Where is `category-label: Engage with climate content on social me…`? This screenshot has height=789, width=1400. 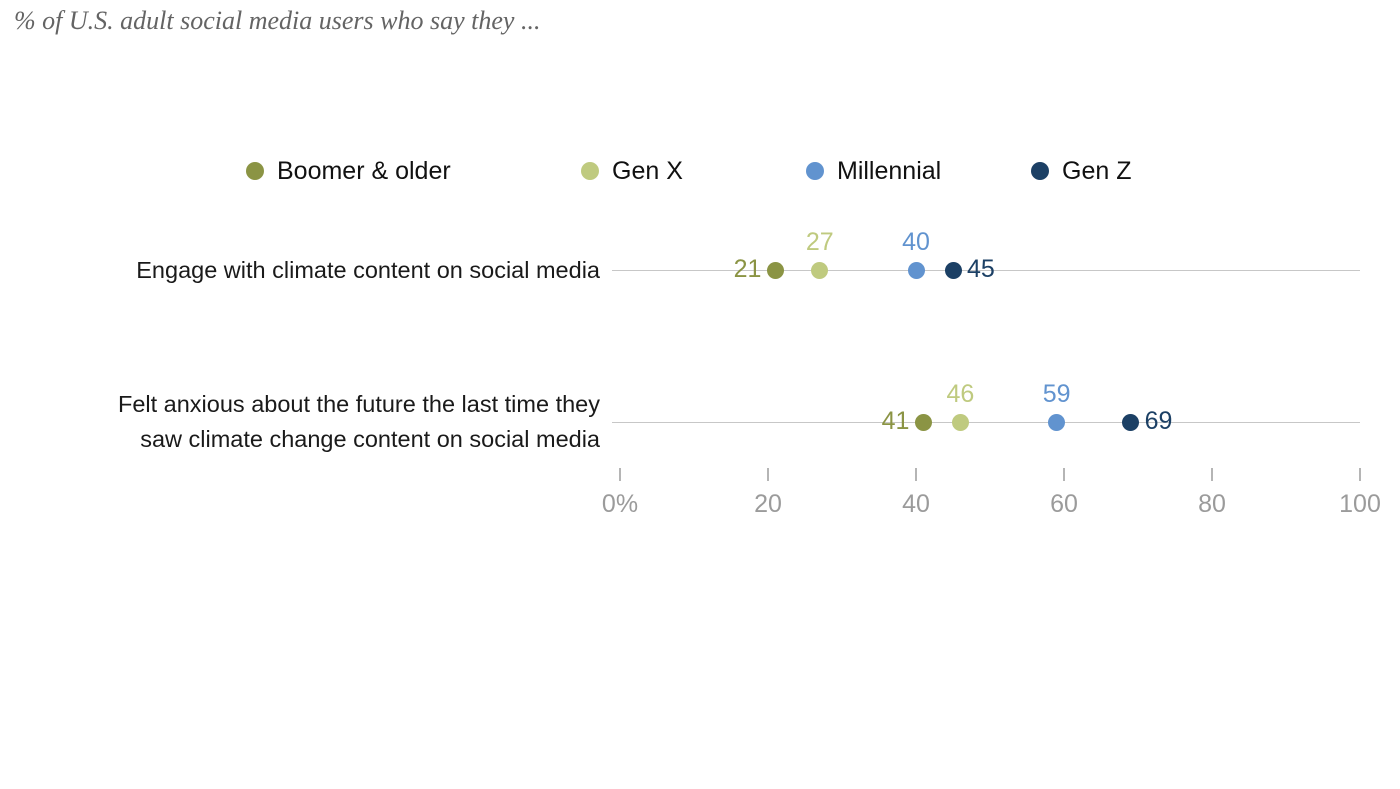
category-label: Engage with climate content on social me… is located at coordinates (368, 270).